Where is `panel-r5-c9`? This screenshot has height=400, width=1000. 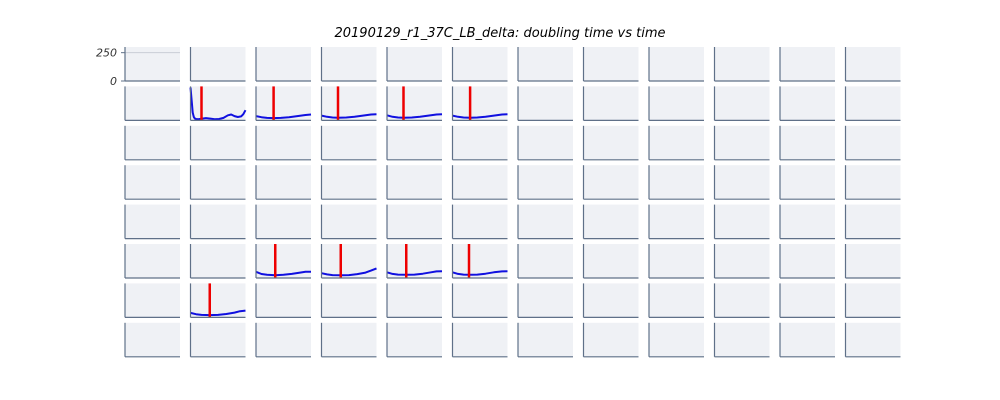
panel-r5-c9 is located at coordinates (741, 261).